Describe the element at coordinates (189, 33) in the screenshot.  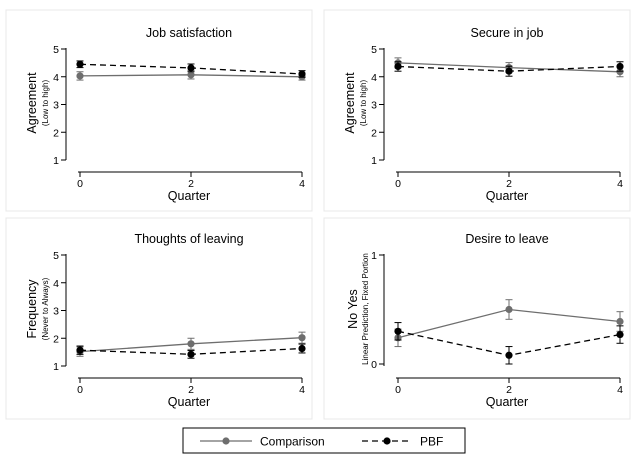
I see `panel-title: Job satisfaction` at that location.